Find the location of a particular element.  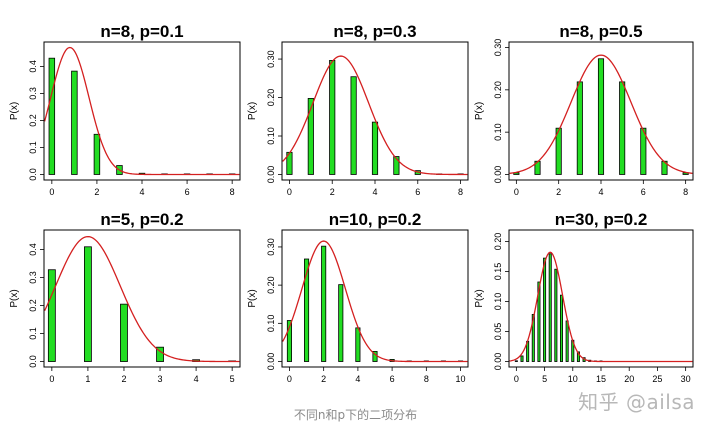

figure-caption: 不同n和p下的二项分布 is located at coordinates (355, 415).